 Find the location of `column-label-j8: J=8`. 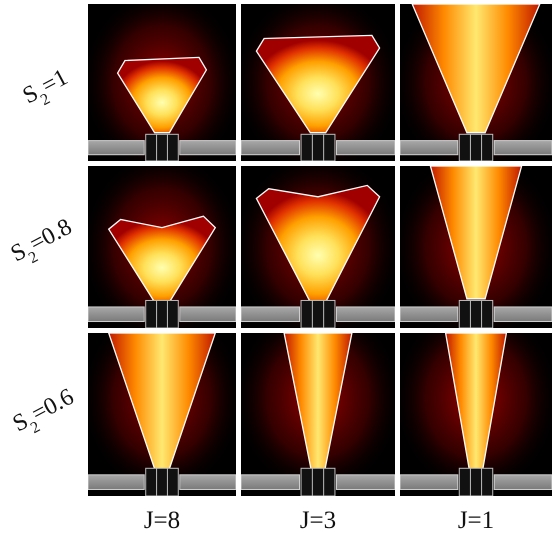

column-label-j8: J=8 is located at coordinates (162, 520).